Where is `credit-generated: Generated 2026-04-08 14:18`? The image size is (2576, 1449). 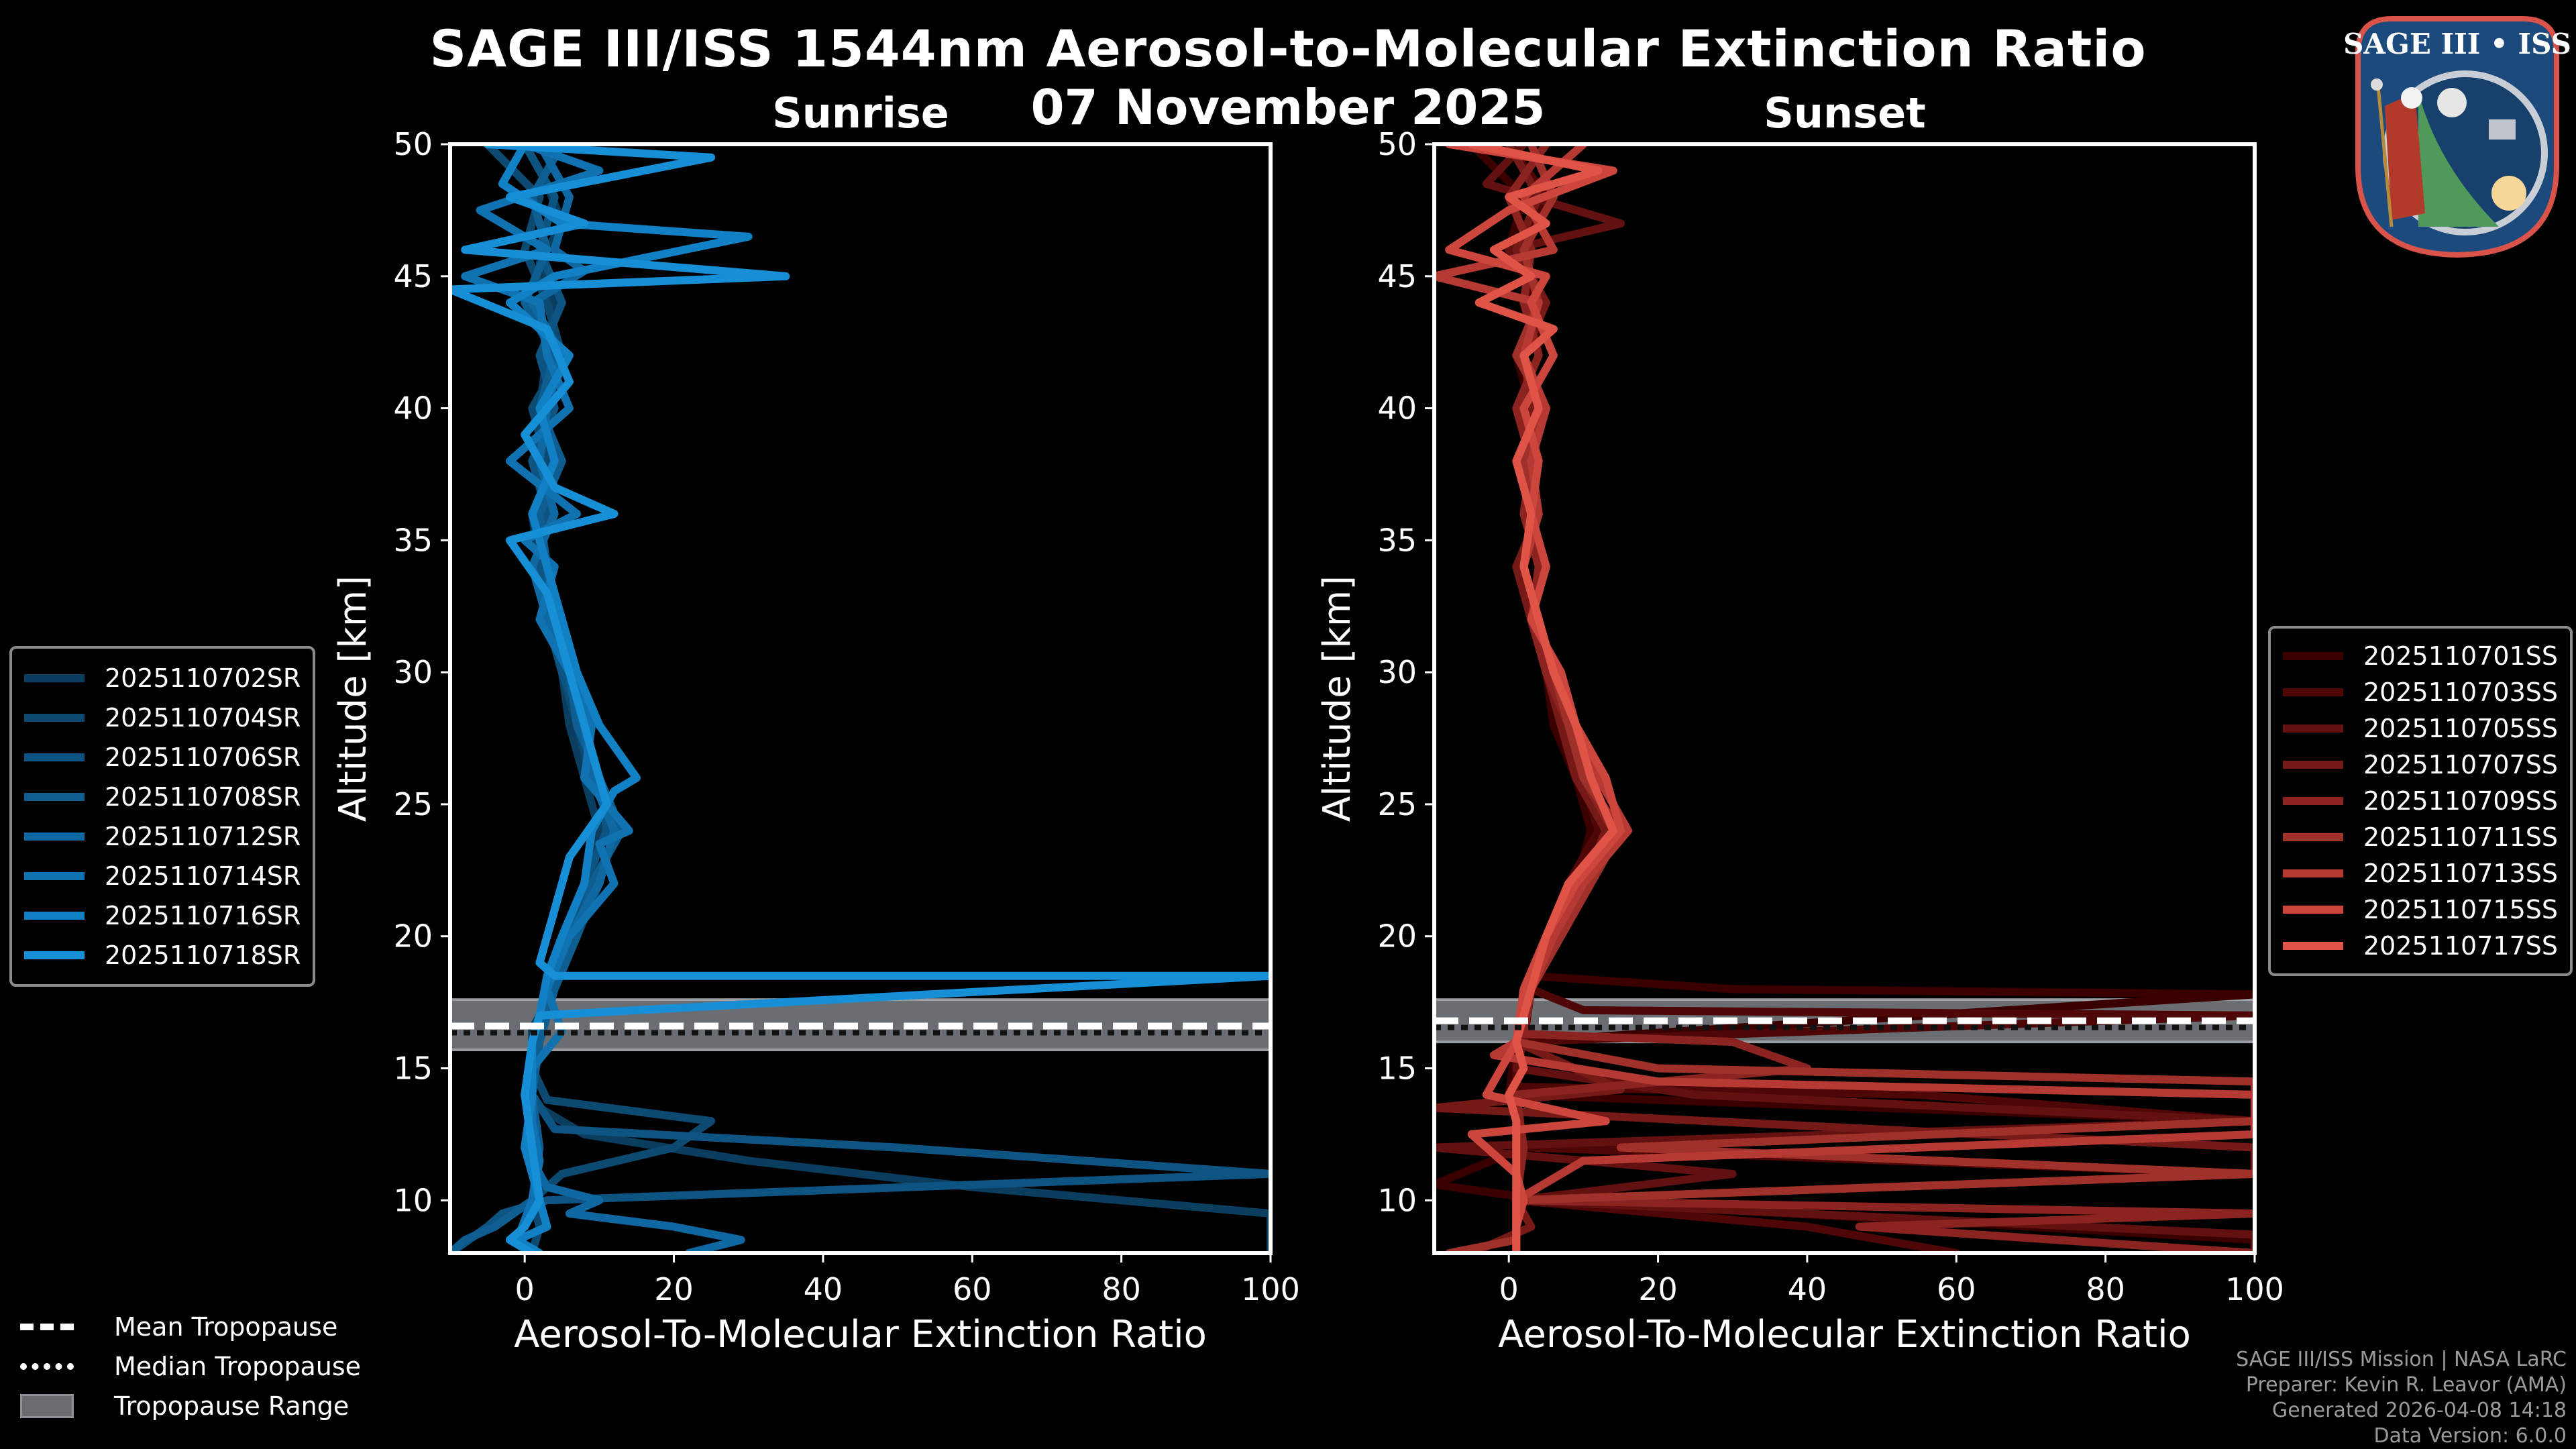
credit-generated: Generated 2026-04-08 14:18 is located at coordinates (2419, 1410).